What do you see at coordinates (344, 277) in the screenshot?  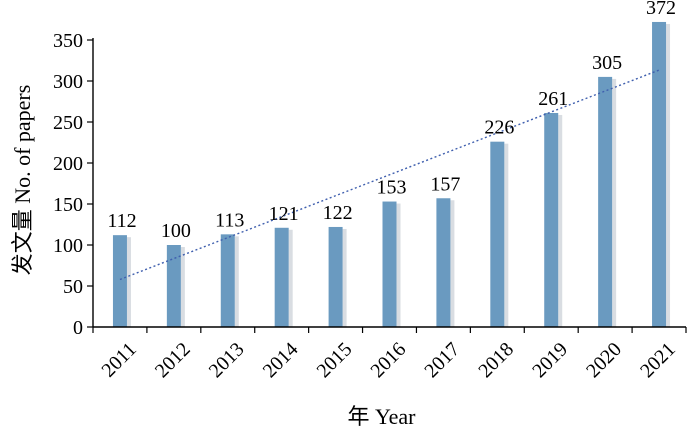 I see `bar-shadow-2015` at bounding box center [344, 277].